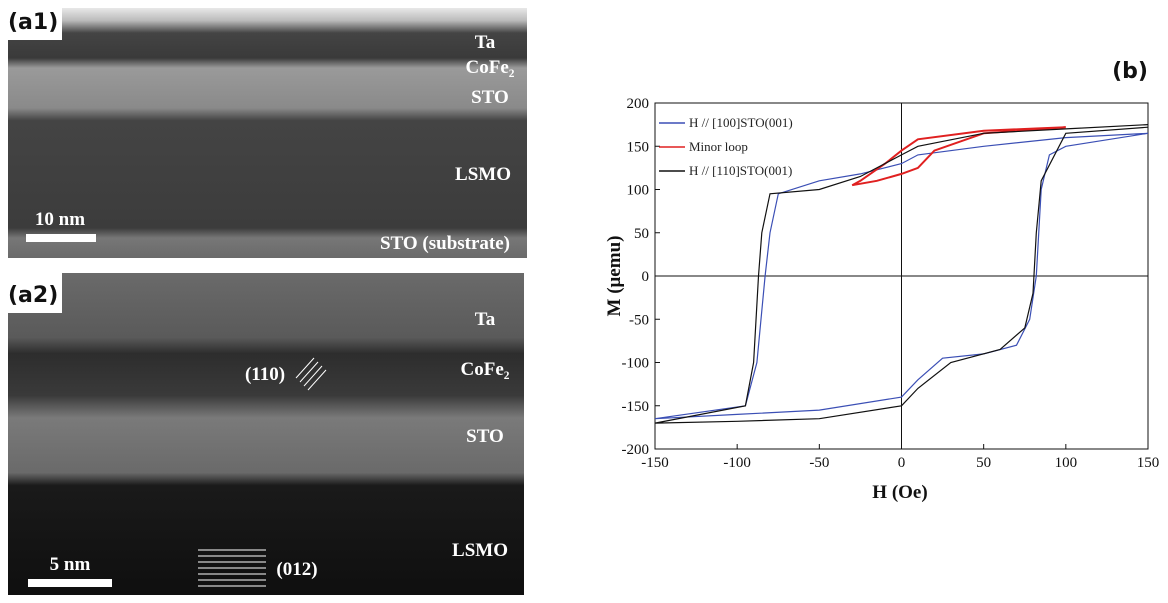 The width and height of the screenshot is (1168, 603). What do you see at coordinates (262, 472) in the screenshot?
I see `lattice-fringes` at bounding box center [262, 472].